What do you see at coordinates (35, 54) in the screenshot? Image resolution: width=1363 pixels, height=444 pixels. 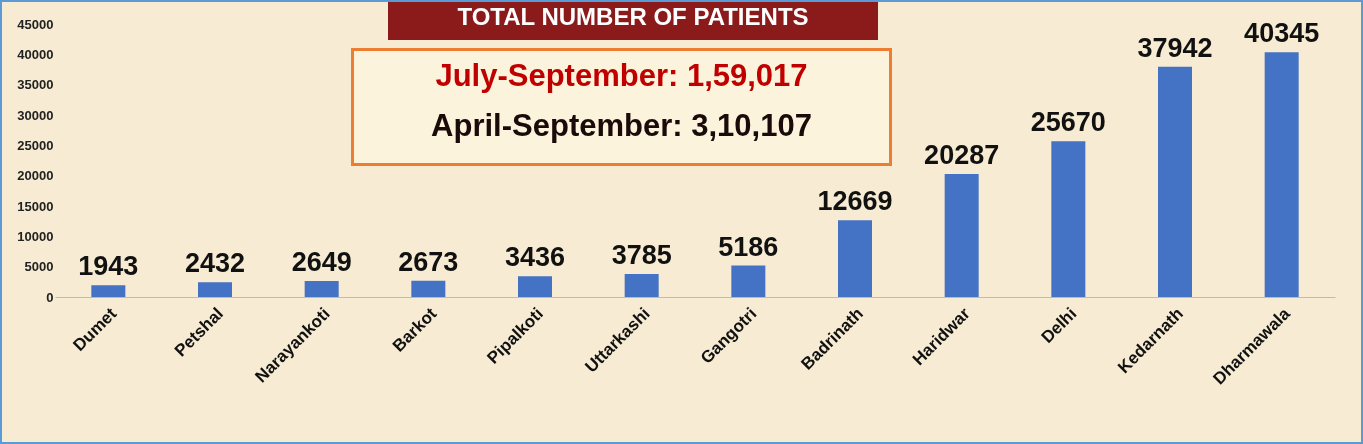 I see `y-tick-label: 40000` at bounding box center [35, 54].